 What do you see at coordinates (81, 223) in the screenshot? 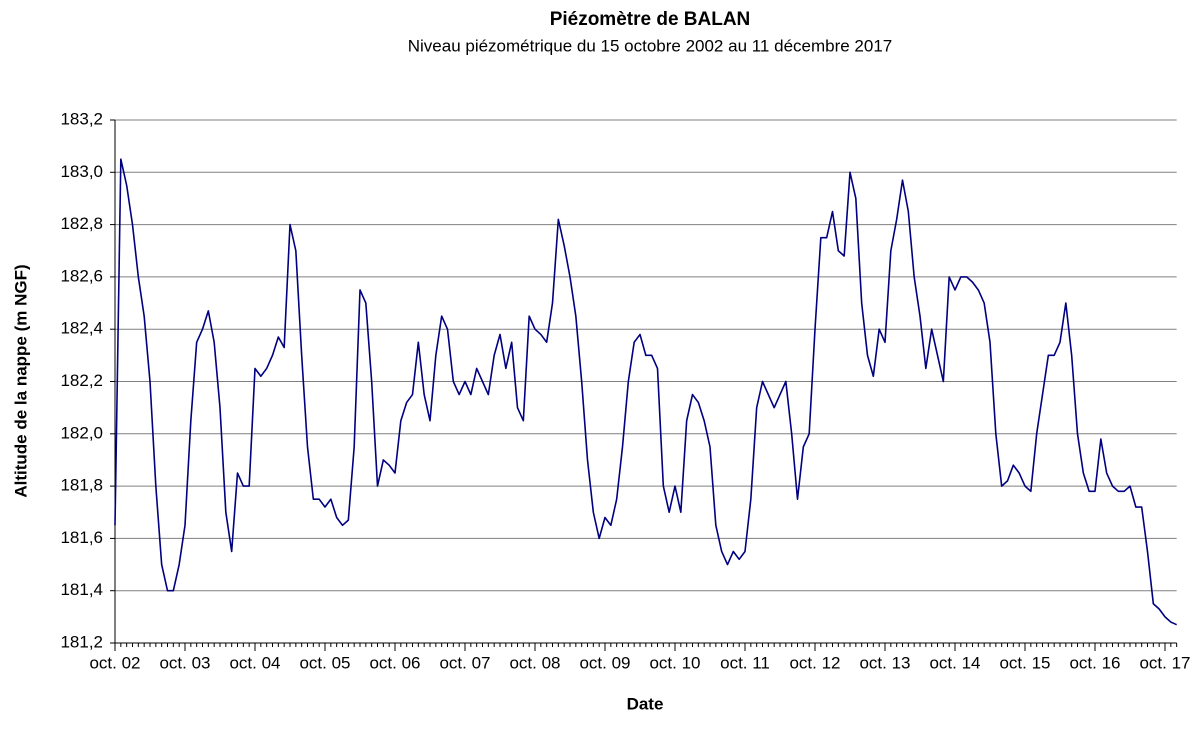
I see `y-tick-label: 182,8` at bounding box center [81, 223].